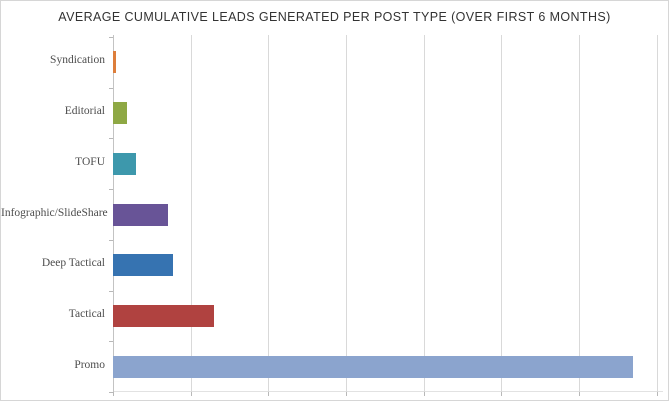  What do you see at coordinates (90, 161) in the screenshot?
I see `category-label: TOFU` at bounding box center [90, 161].